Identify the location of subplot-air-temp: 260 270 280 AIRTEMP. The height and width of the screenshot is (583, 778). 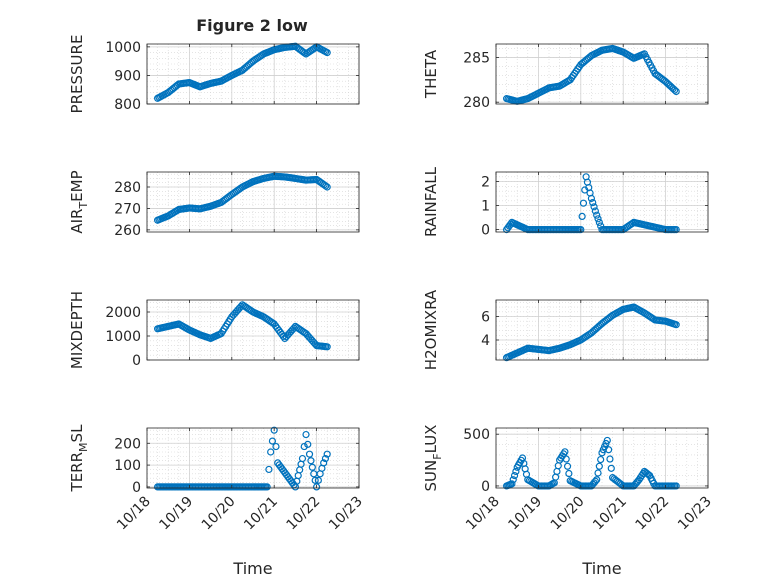
(214, 204).